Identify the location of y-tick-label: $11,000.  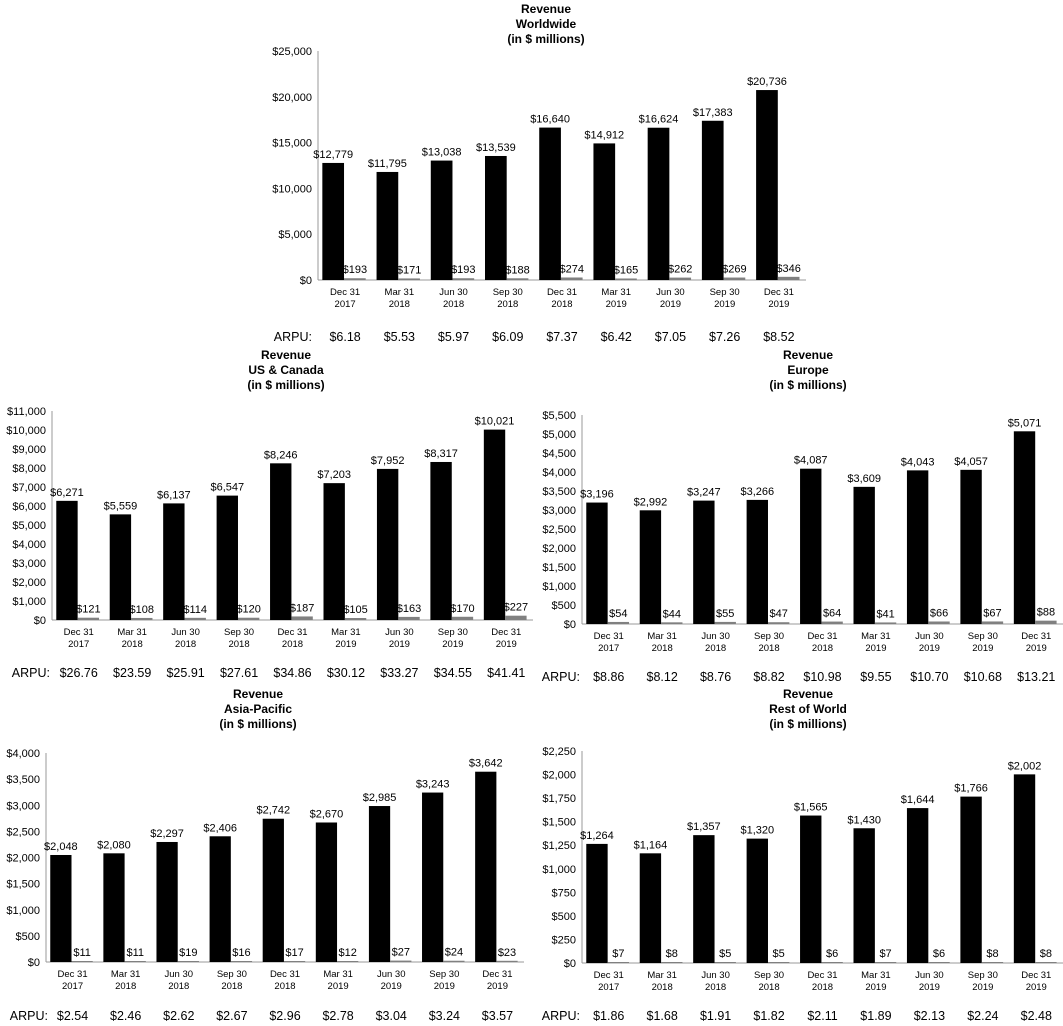
(26, 412).